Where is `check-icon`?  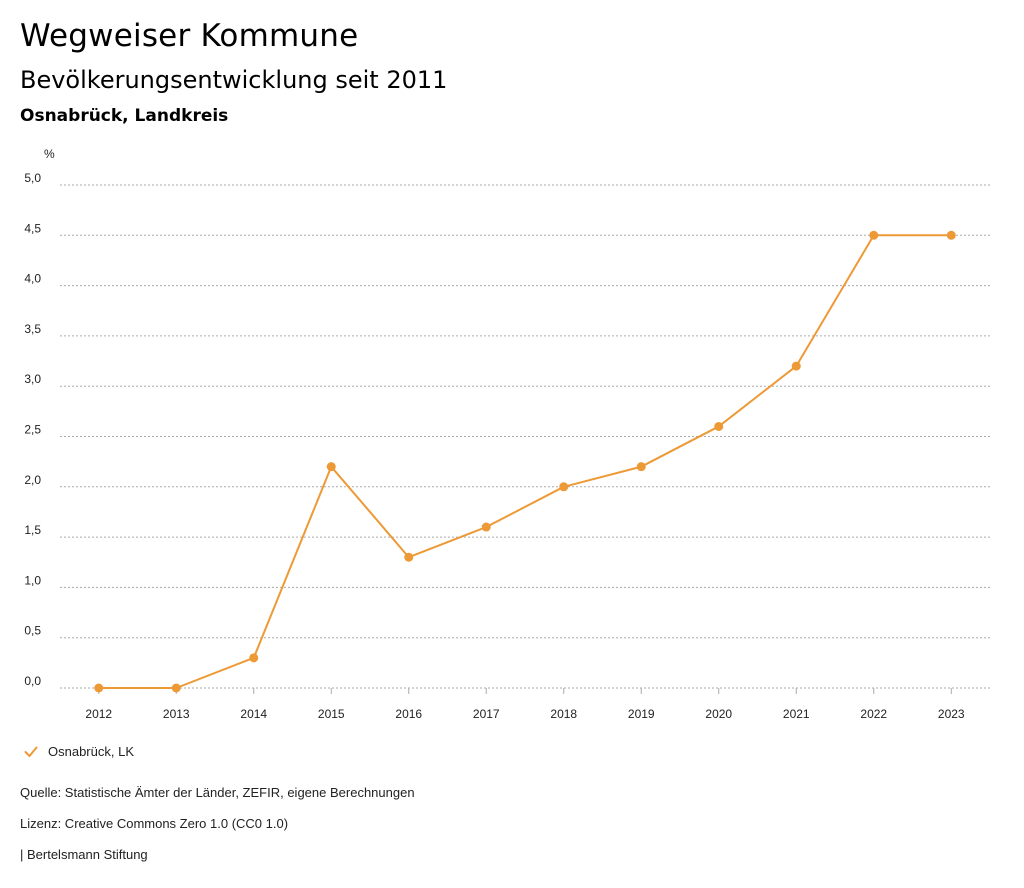 check-icon is located at coordinates (31, 751).